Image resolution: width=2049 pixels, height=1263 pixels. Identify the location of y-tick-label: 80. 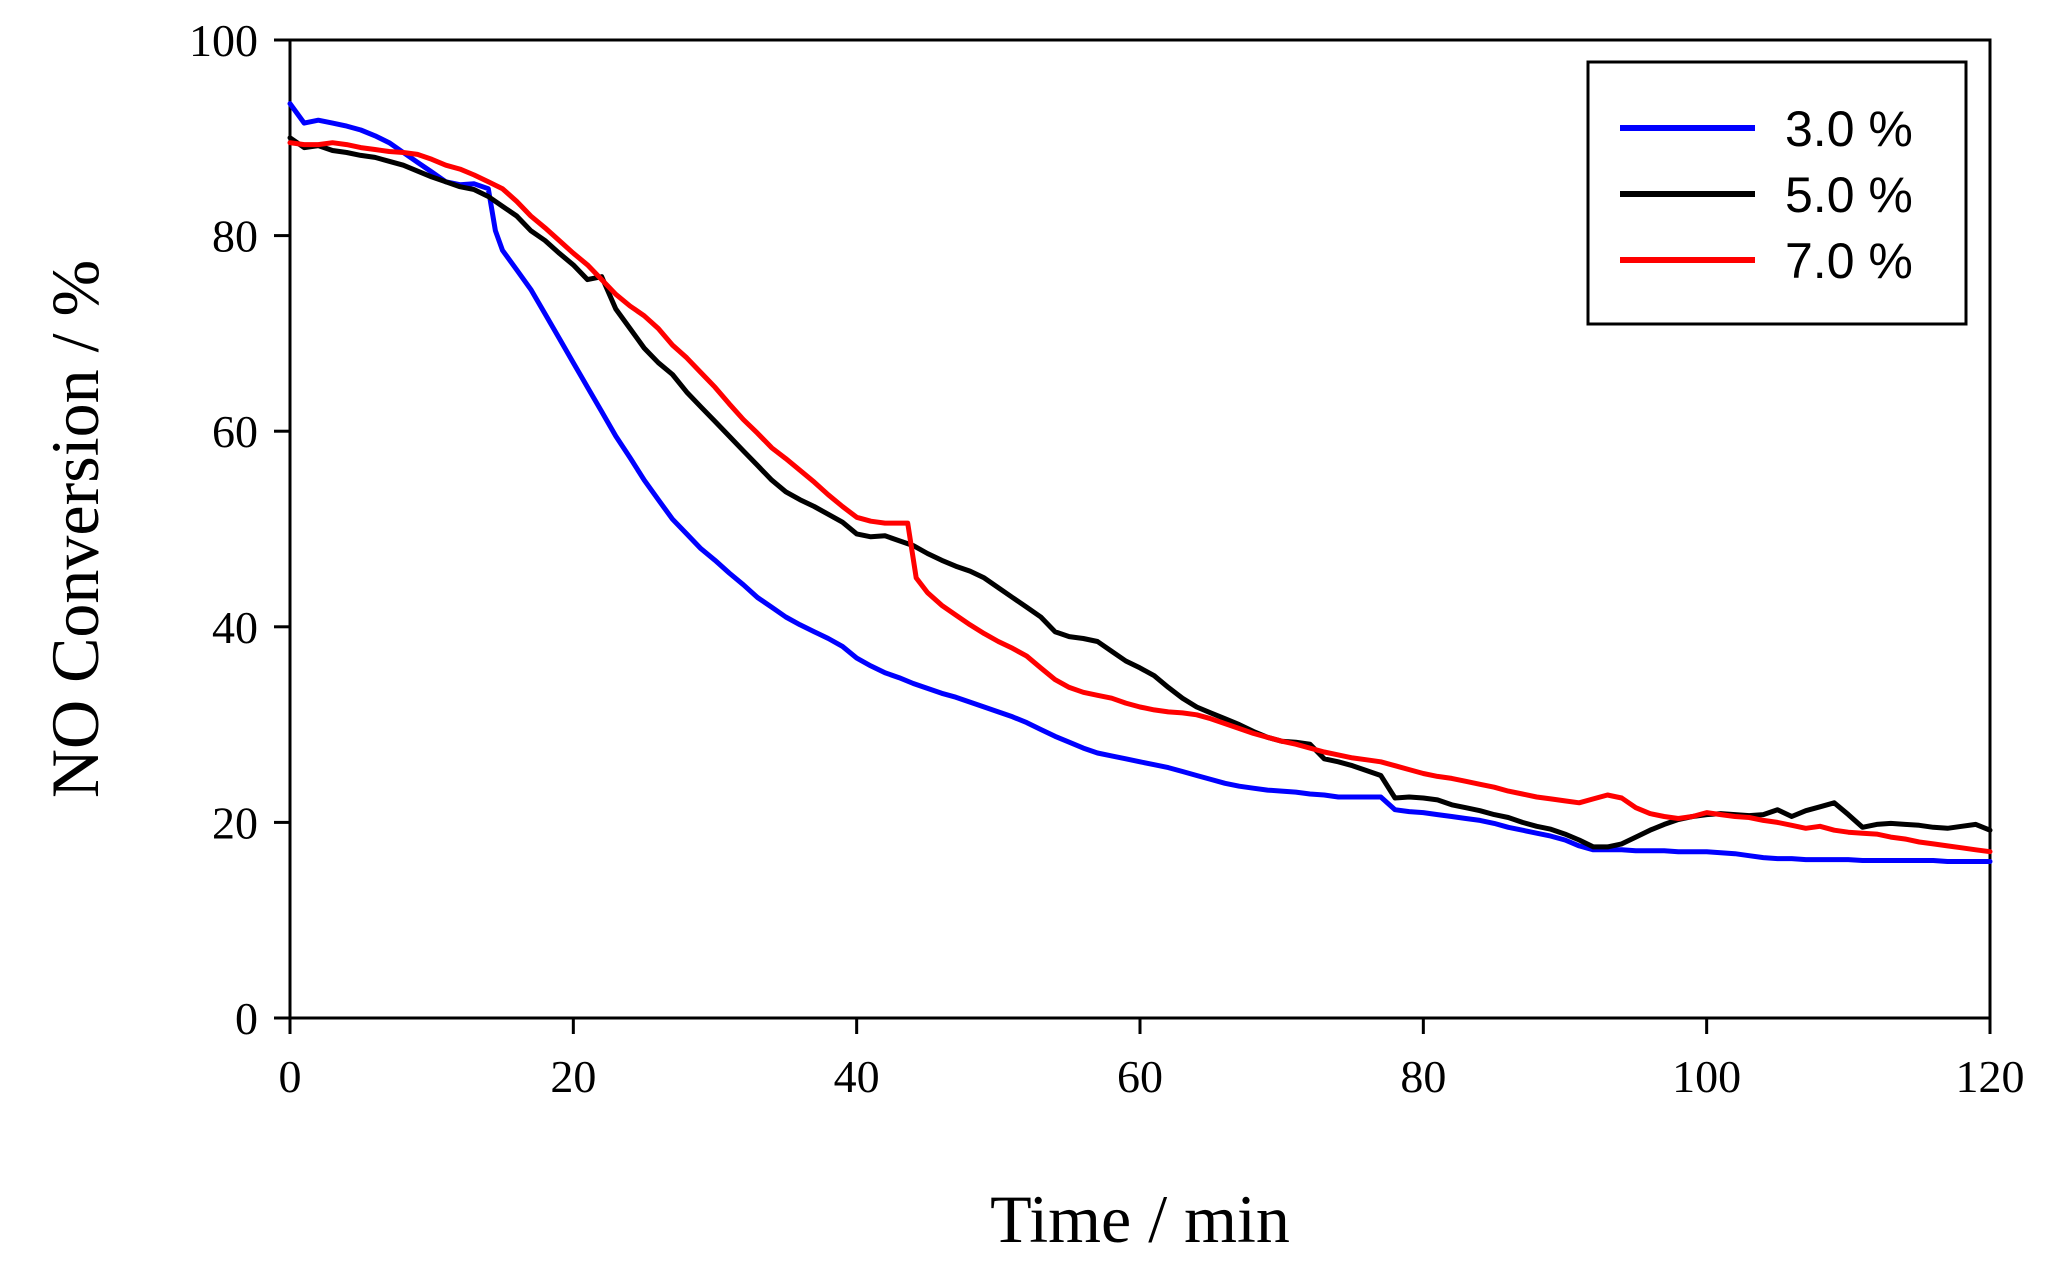
(235, 236).